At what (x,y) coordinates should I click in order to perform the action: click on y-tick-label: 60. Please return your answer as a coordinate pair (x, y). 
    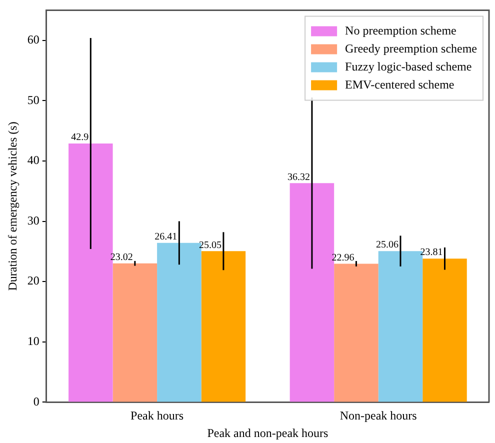
    Looking at the image, I should click on (33, 39).